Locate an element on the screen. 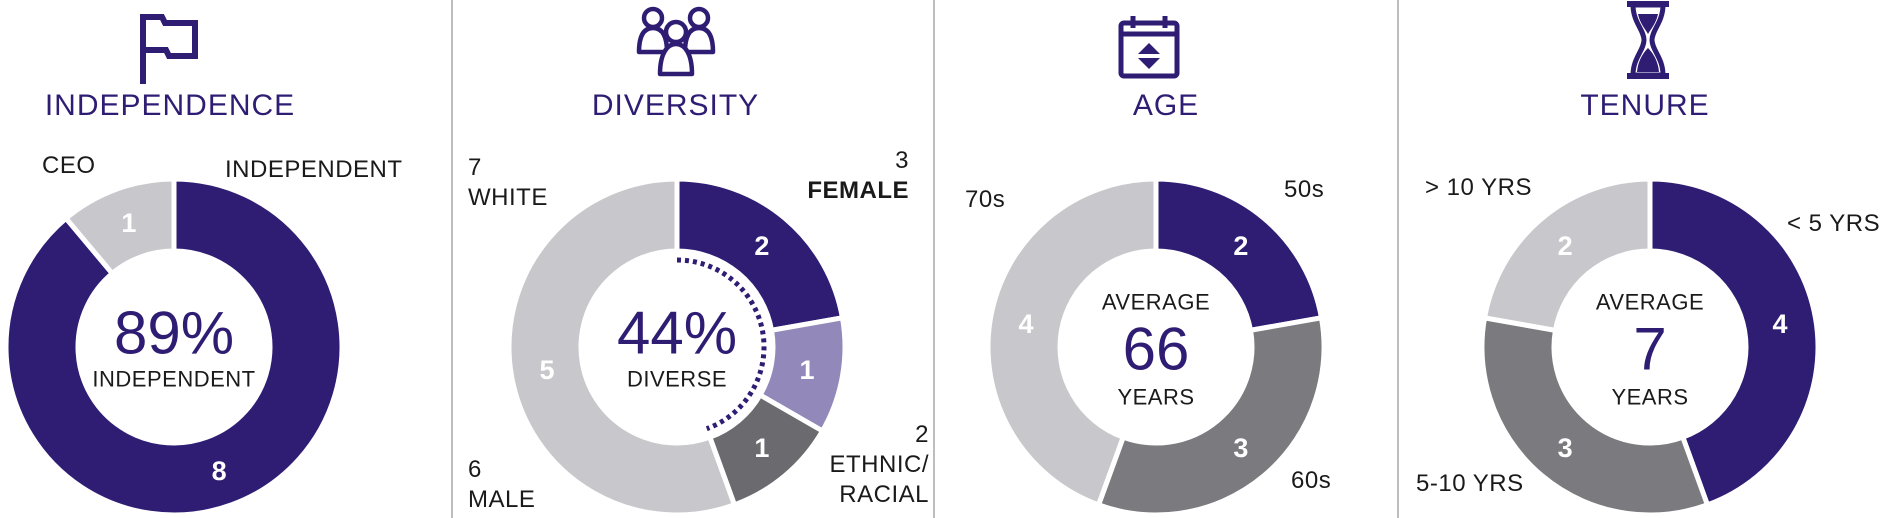 Image resolution: width=1891 pixels, height=518 pixels. slice-label-diversity-male-white: 5 is located at coordinates (546, 370).